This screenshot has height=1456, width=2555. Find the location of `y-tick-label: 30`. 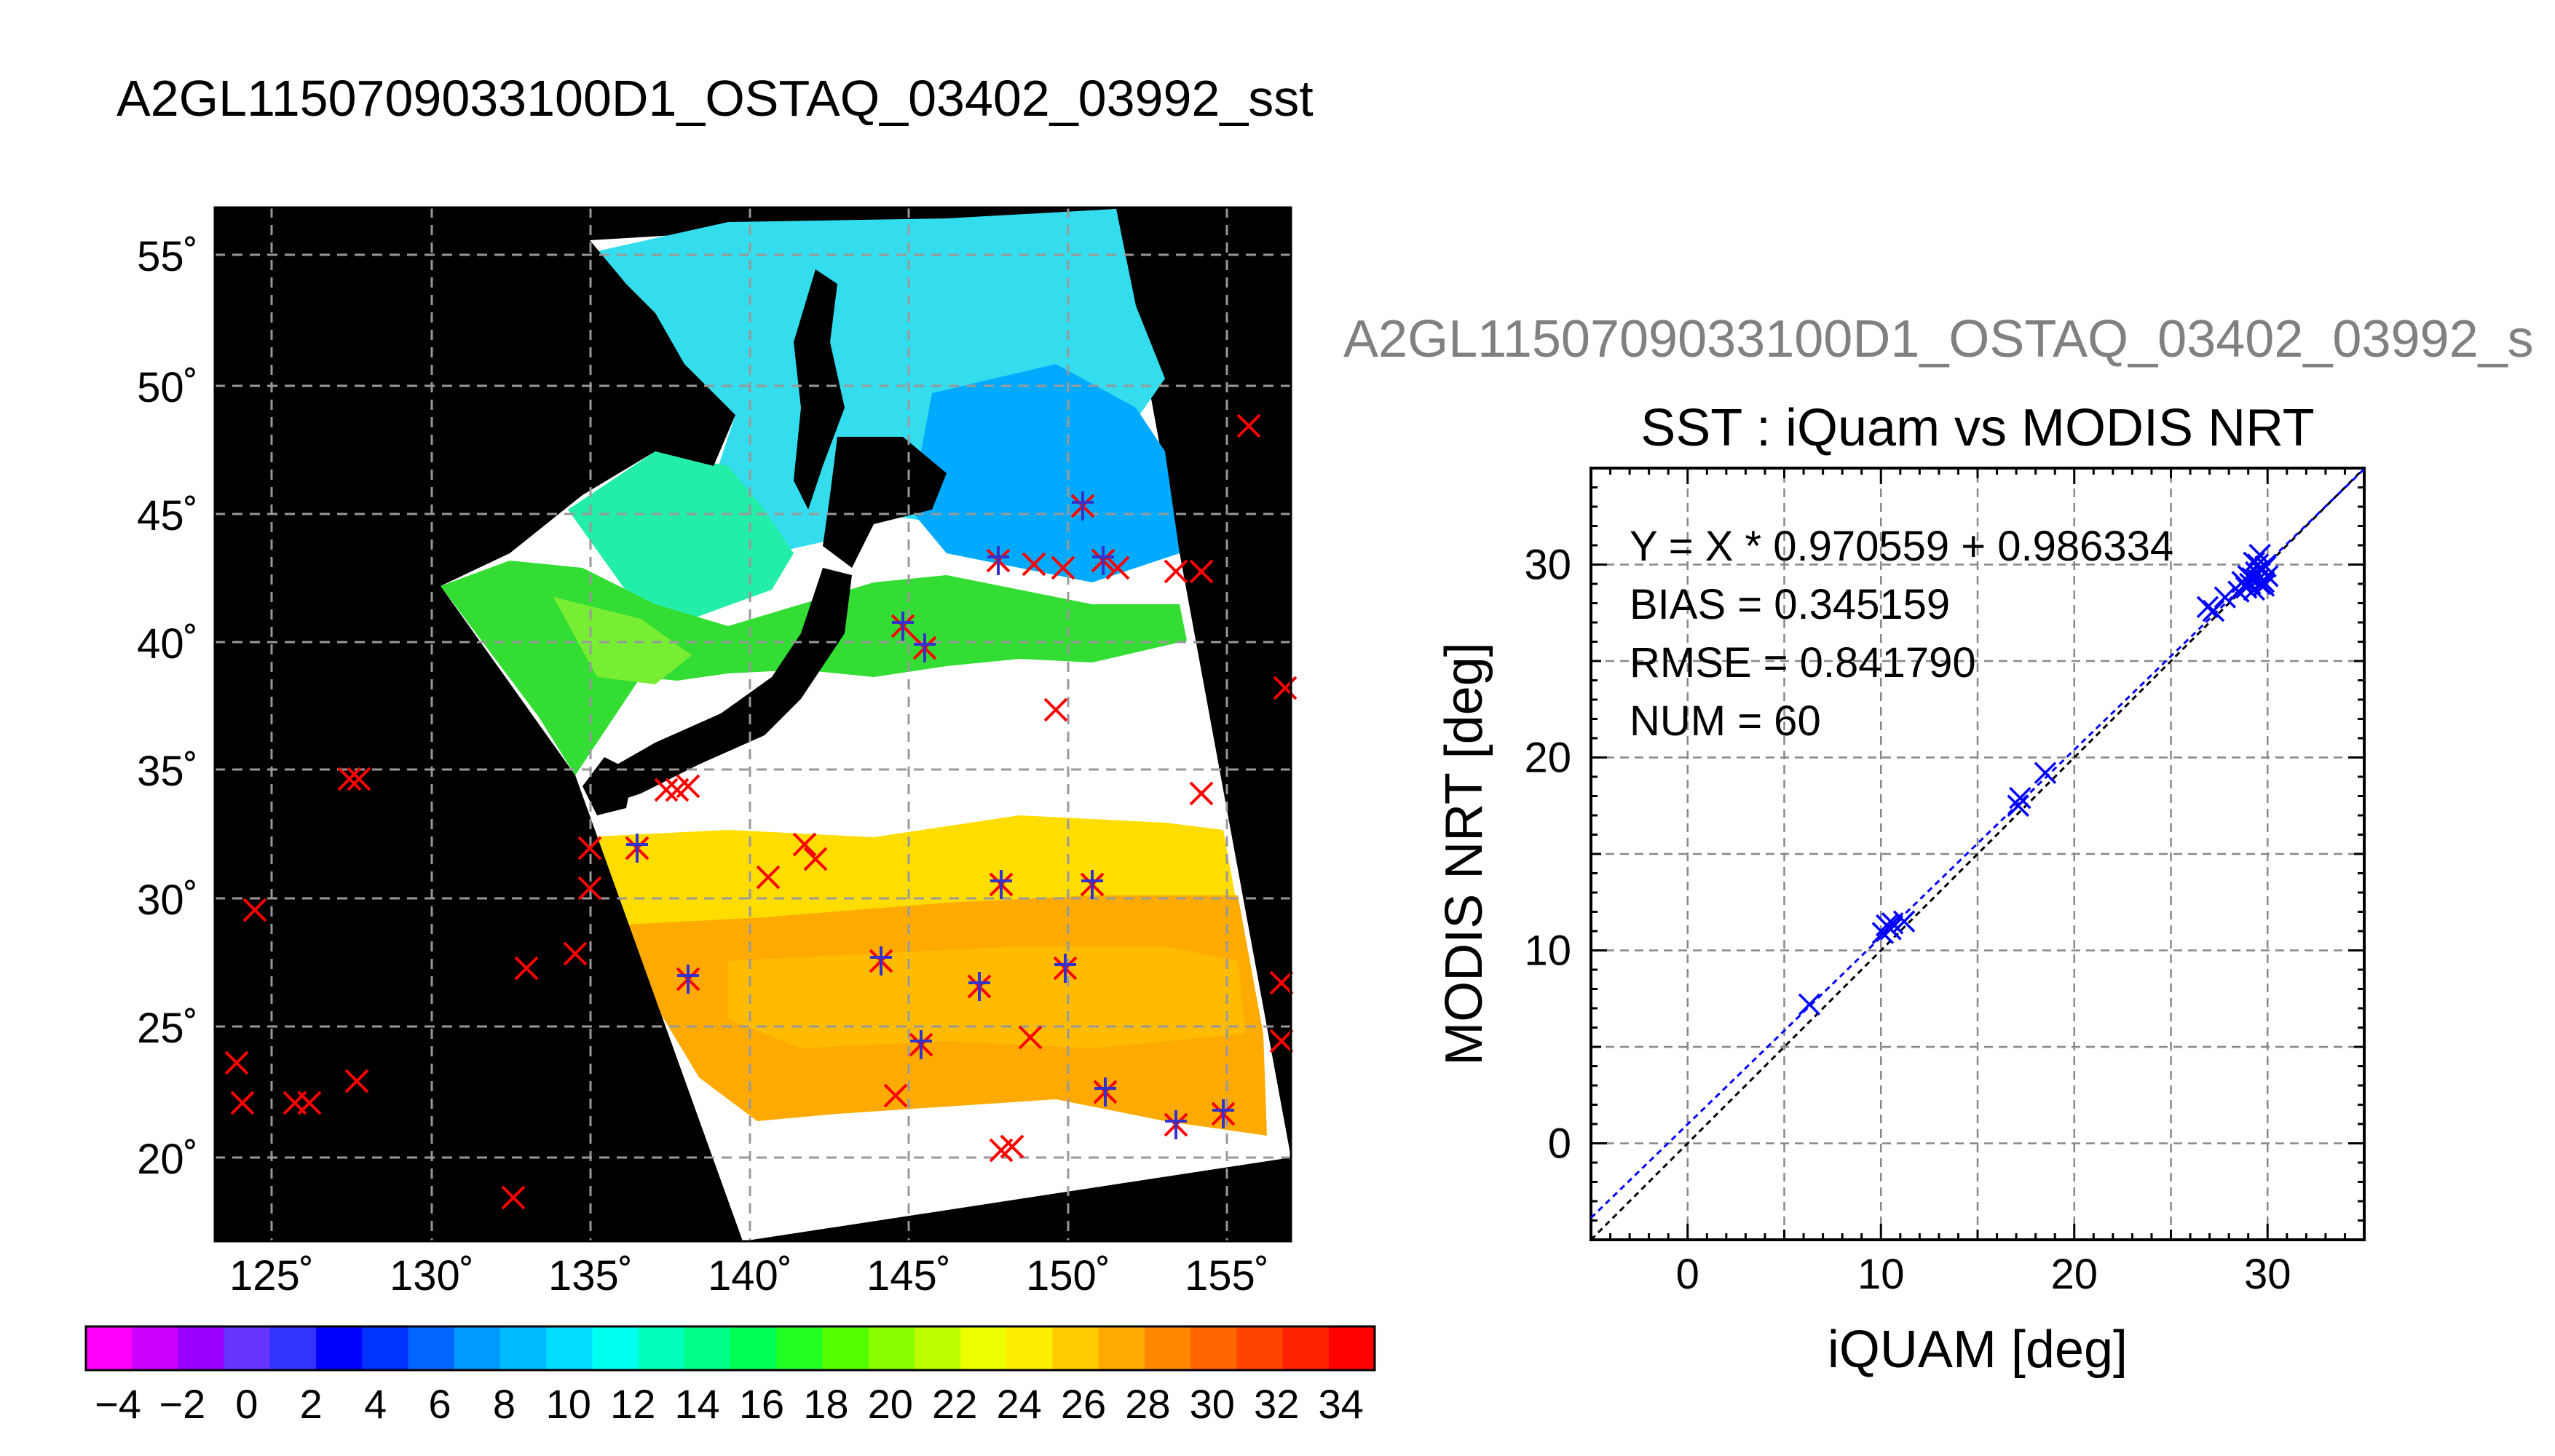

y-tick-label: 30 is located at coordinates (1547, 565).